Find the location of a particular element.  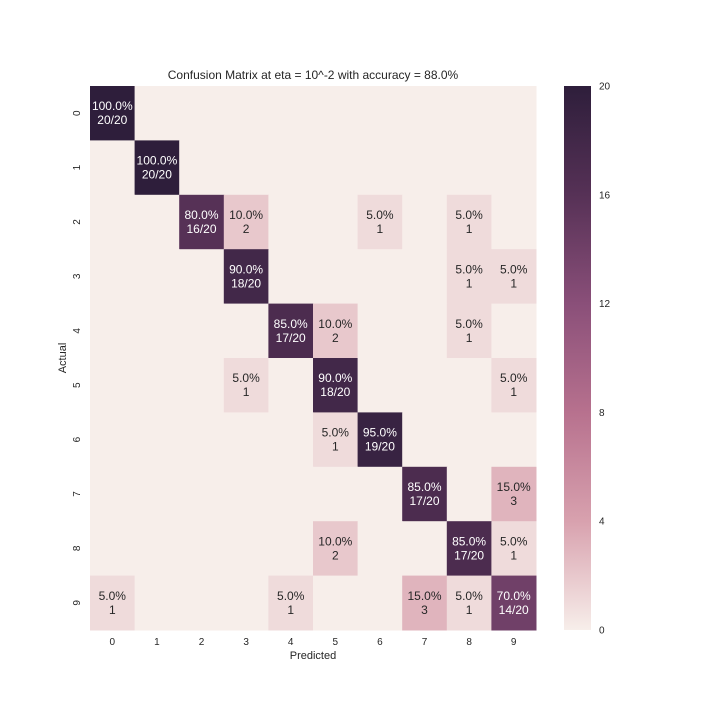

cell-count-label: 16/20 is located at coordinates (201, 229).